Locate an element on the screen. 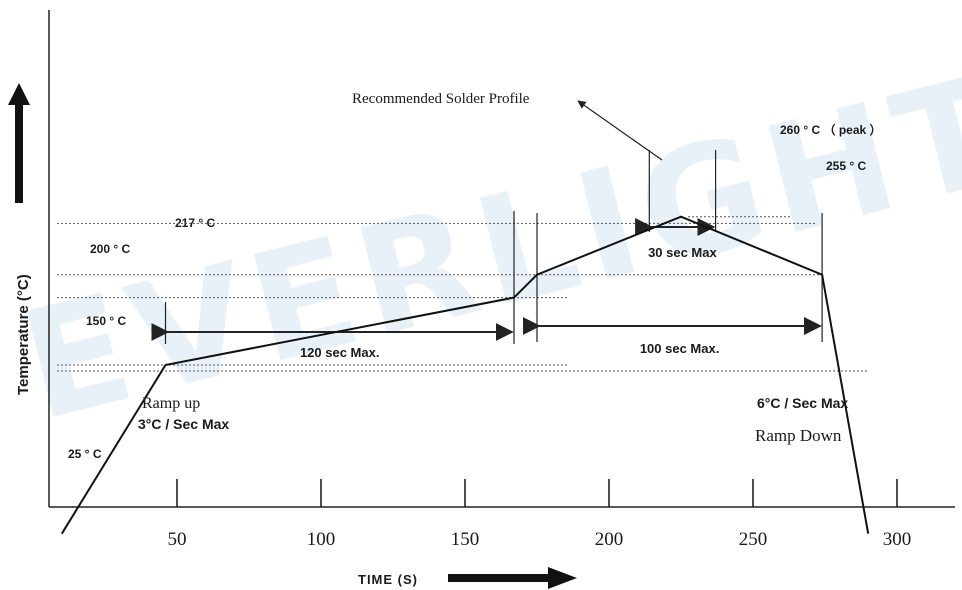  reference-label: 150 ° C is located at coordinates (106, 321).